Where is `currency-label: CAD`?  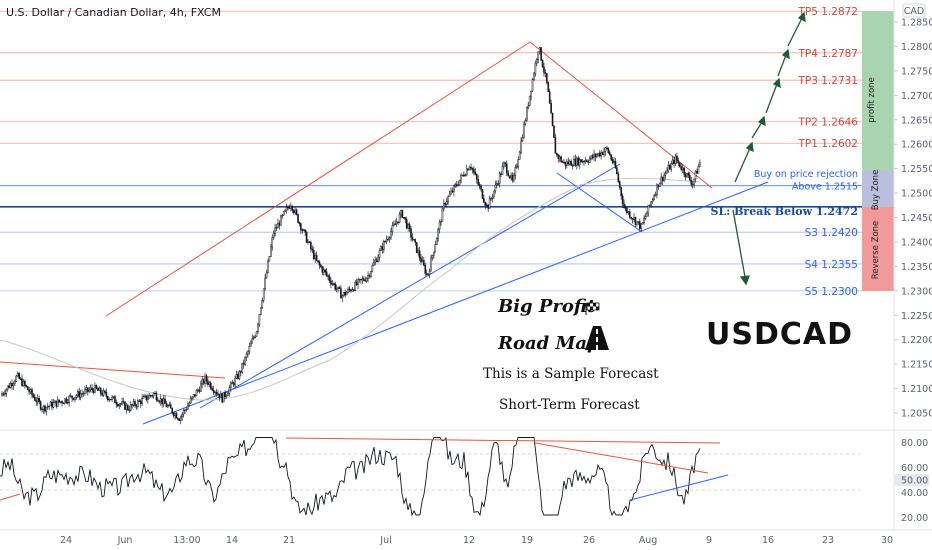
currency-label: CAD is located at coordinates (914, 11).